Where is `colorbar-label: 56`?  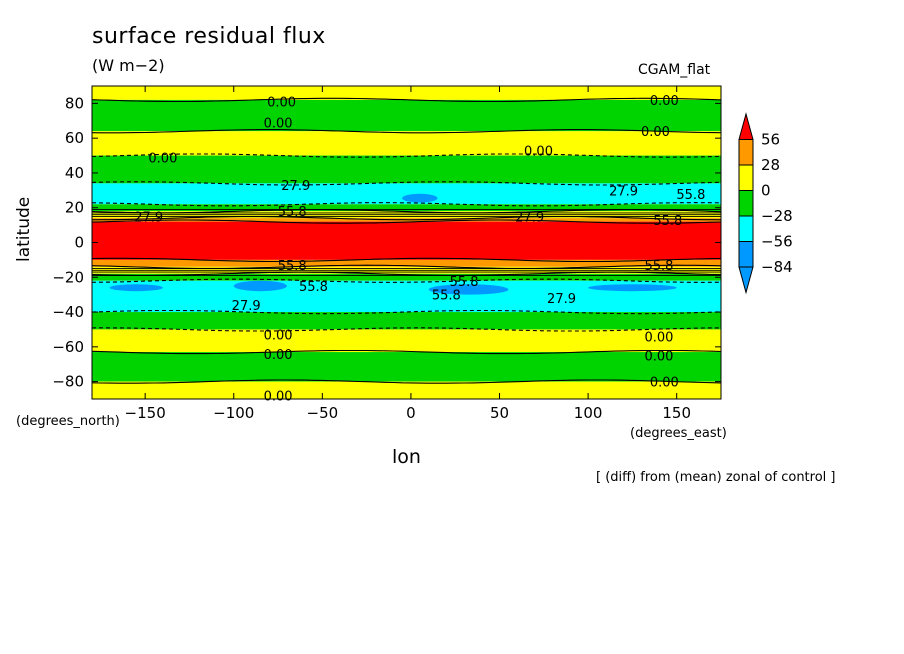 colorbar-label: 56 is located at coordinates (770, 140).